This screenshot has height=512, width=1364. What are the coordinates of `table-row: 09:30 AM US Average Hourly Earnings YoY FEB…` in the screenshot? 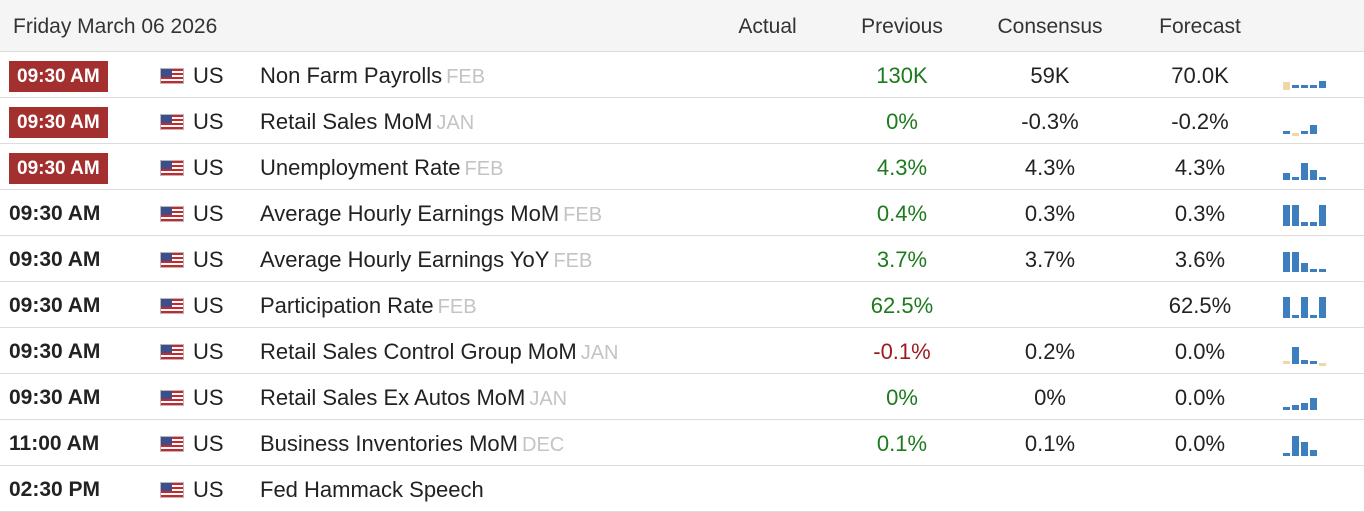 It's located at (682, 259).